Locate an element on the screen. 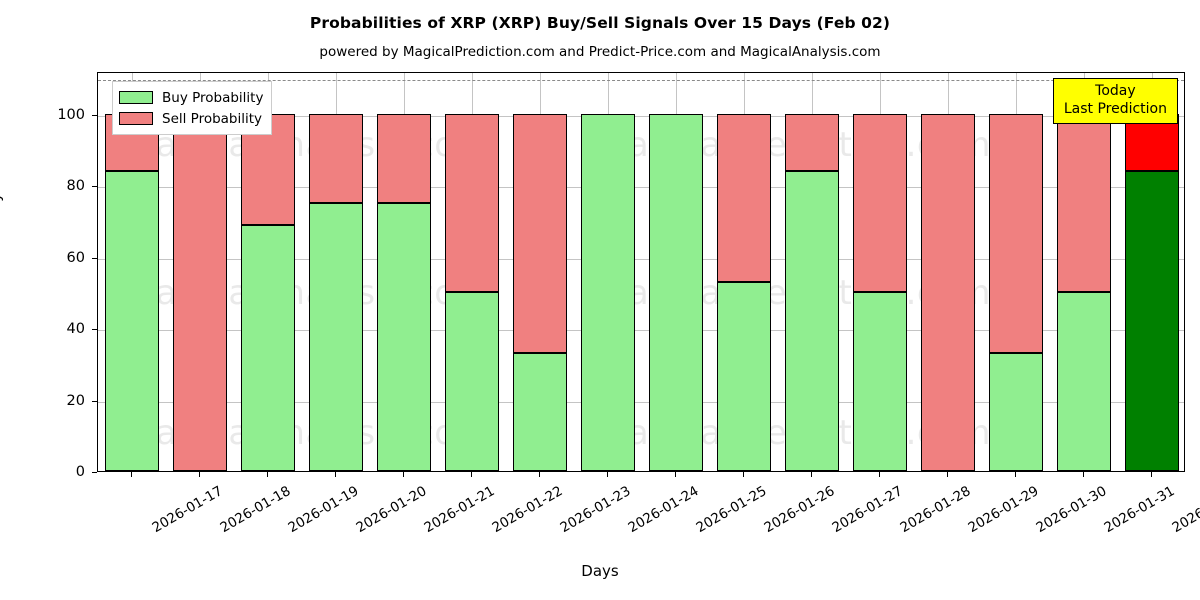 The width and height of the screenshot is (1200, 600). y-axis-title: Probability is located at coordinates (2, 232).